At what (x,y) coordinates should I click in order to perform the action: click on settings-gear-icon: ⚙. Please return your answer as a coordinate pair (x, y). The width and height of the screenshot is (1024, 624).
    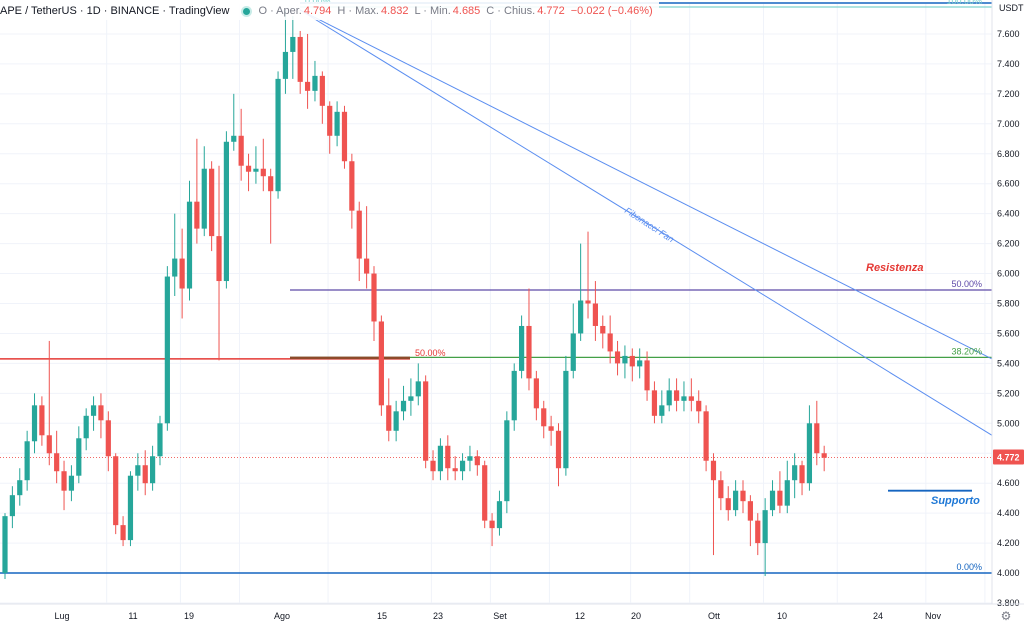
    Looking at the image, I should click on (1006, 616).